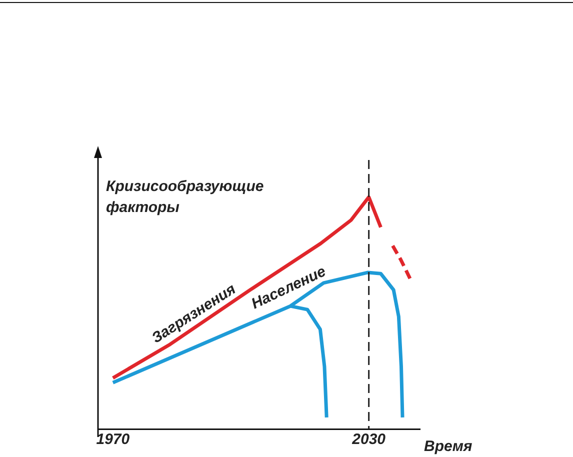 The image size is (573, 457). Describe the element at coordinates (185, 197) in the screenshot. I see `y-axis-title: Кризисообразующие факторы` at that location.